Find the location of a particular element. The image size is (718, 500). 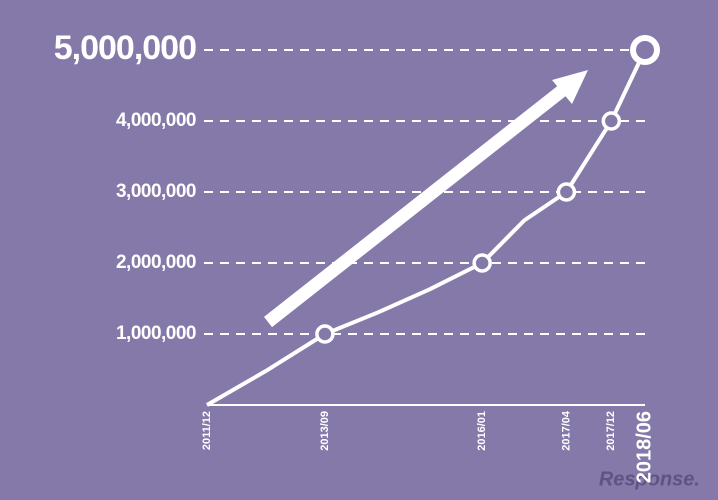

x-tick-label: 2018/06 is located at coordinates (644, 447).